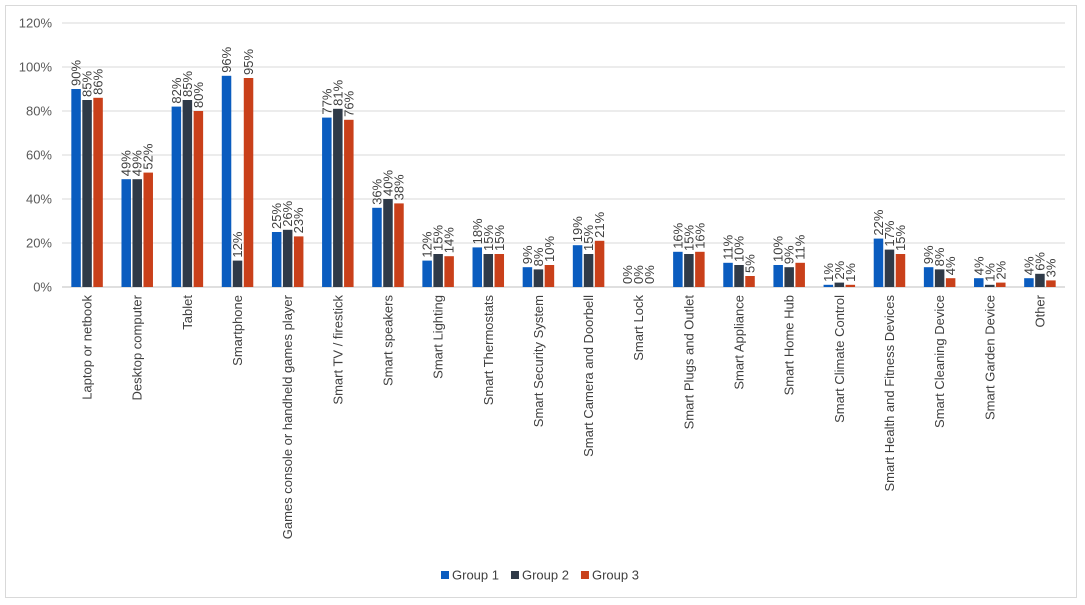  Describe the element at coordinates (577, 229) in the screenshot. I see `data-label: 19%` at that location.